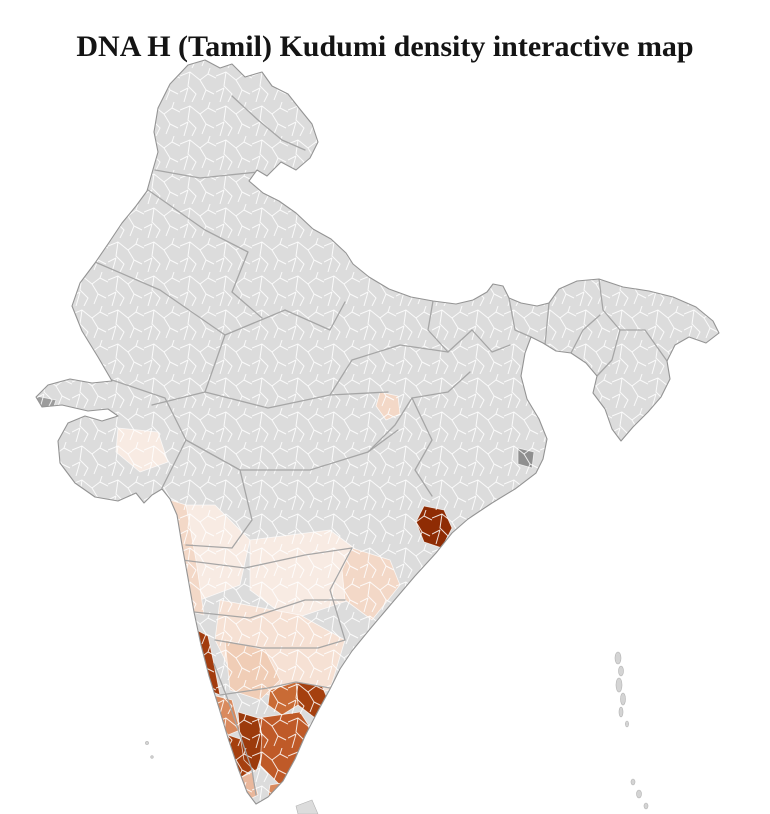 Image resolution: width=770 pixels, height=814 pixels. I want to click on lakshadweep-islands, so click(149, 750).